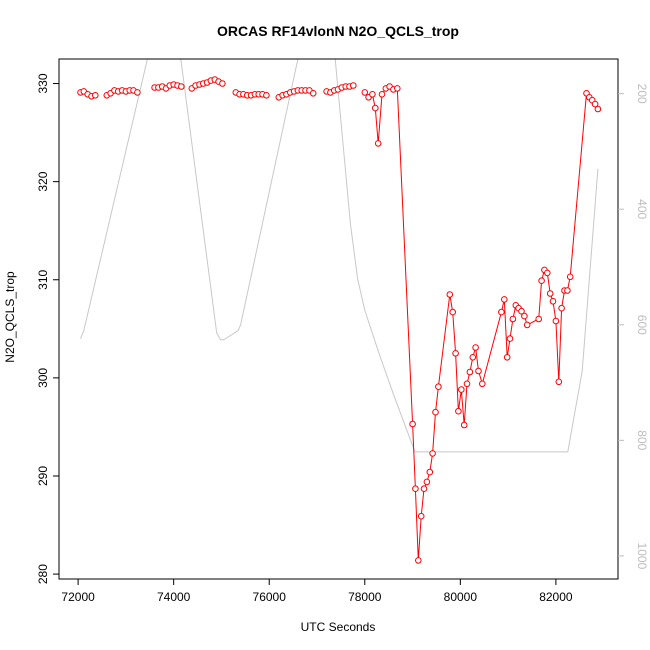  What do you see at coordinates (270, 597) in the screenshot?
I see `x-tick-label: 76000` at bounding box center [270, 597].